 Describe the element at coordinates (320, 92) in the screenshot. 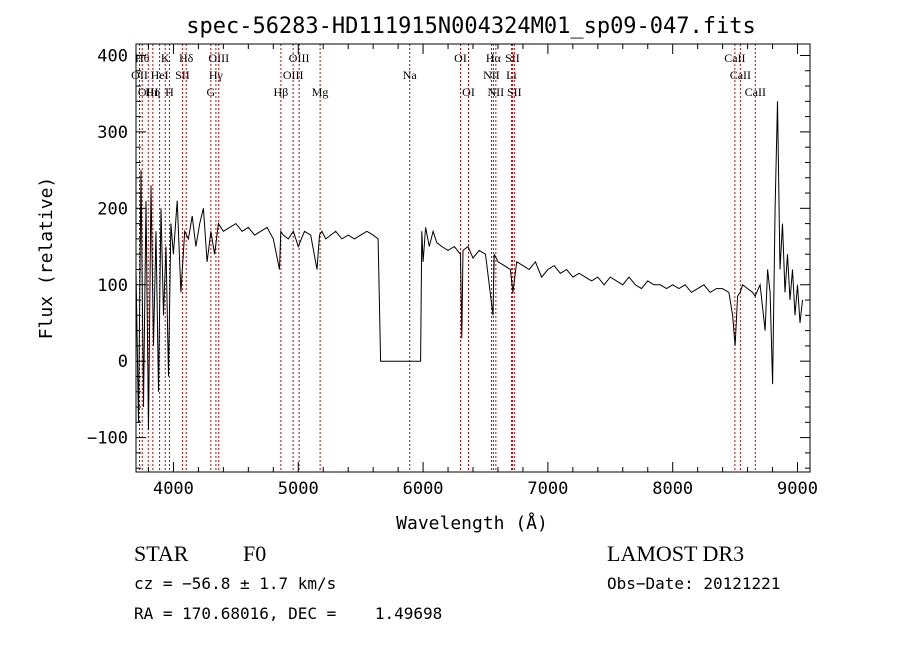

I see `spectral-line-label: Mg` at that location.